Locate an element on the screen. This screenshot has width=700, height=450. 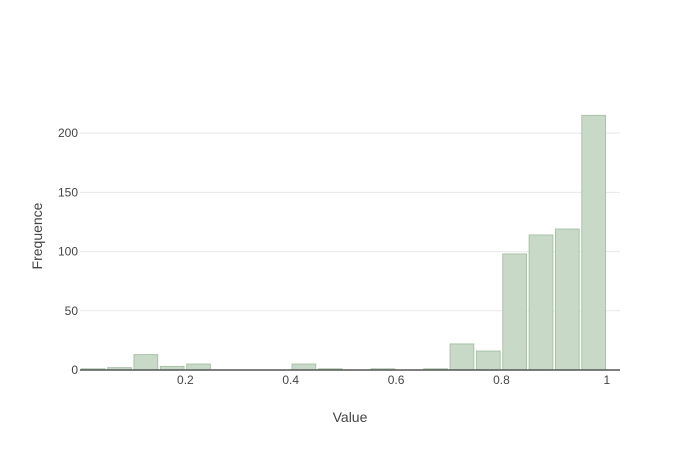
x-axis-title: Value is located at coordinates (350, 417).